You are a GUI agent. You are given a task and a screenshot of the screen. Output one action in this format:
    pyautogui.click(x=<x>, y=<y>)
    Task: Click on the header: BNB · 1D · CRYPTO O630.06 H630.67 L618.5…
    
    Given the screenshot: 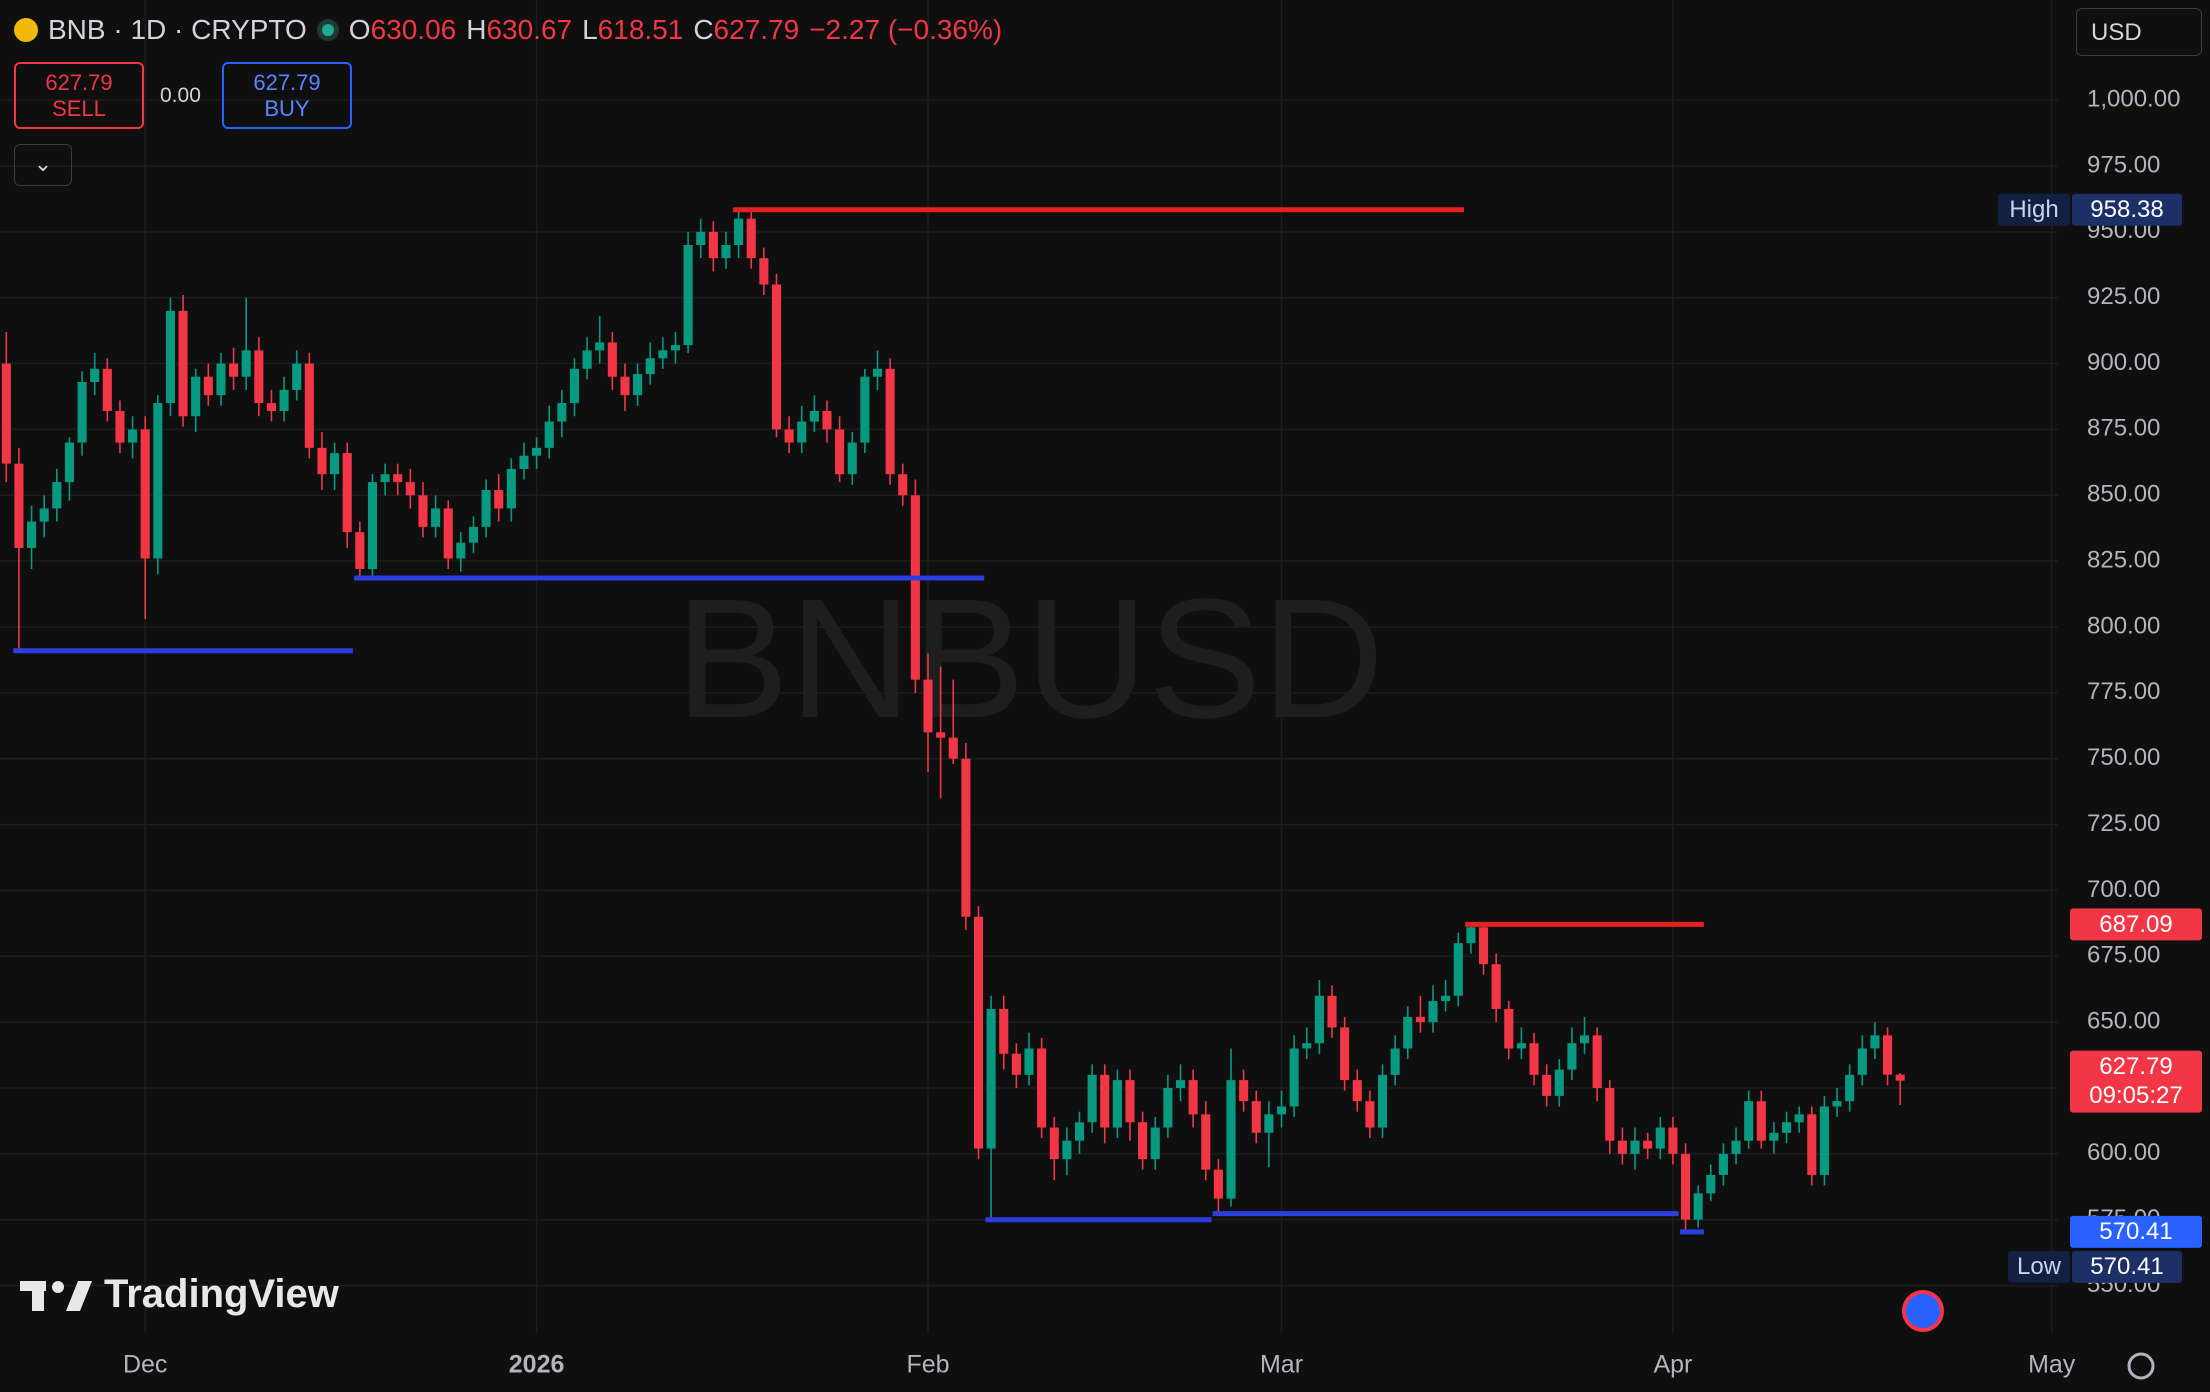 What is the action you would take?
    pyautogui.click(x=508, y=30)
    